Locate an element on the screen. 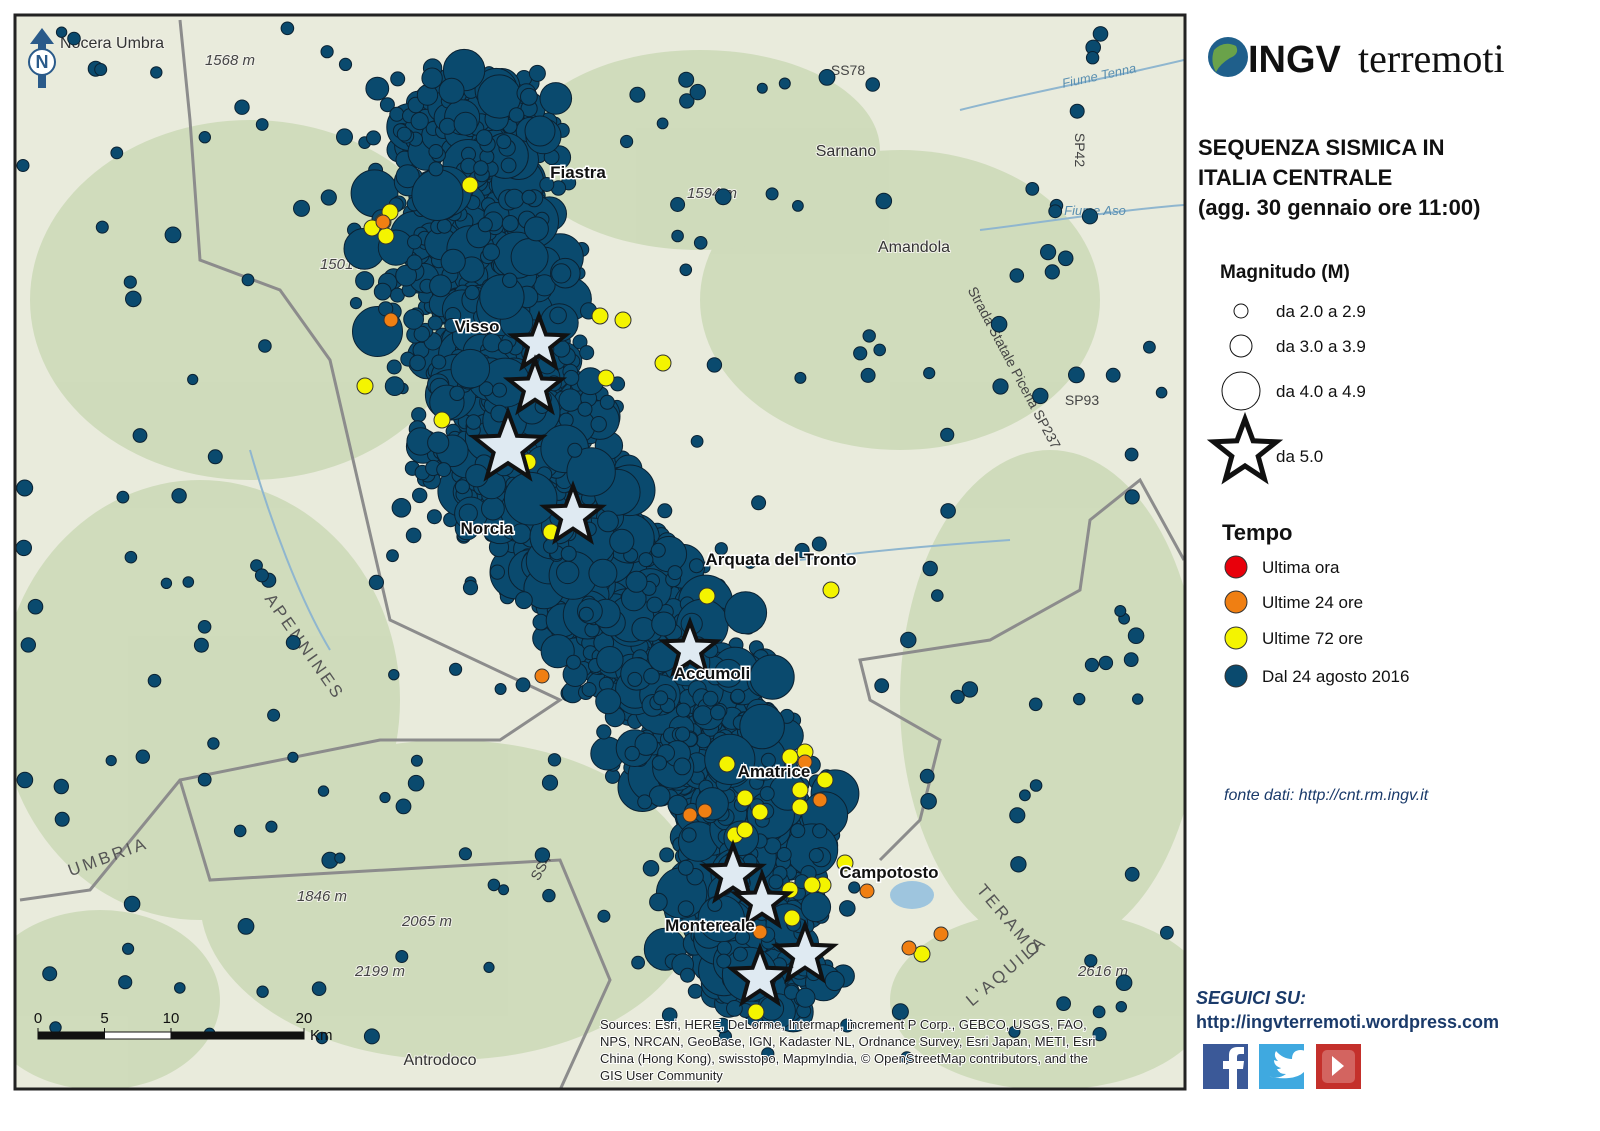 The width and height of the screenshot is (1600, 1131). place-label: Amandola is located at coordinates (914, 247).